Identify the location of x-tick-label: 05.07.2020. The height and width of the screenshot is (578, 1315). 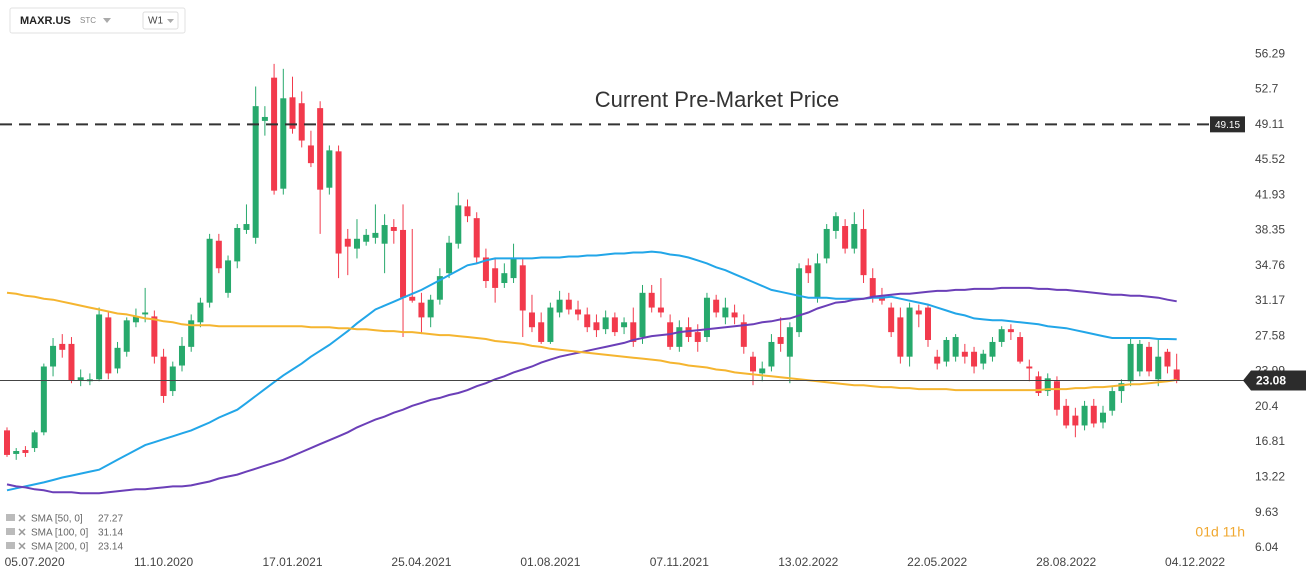
(35, 562).